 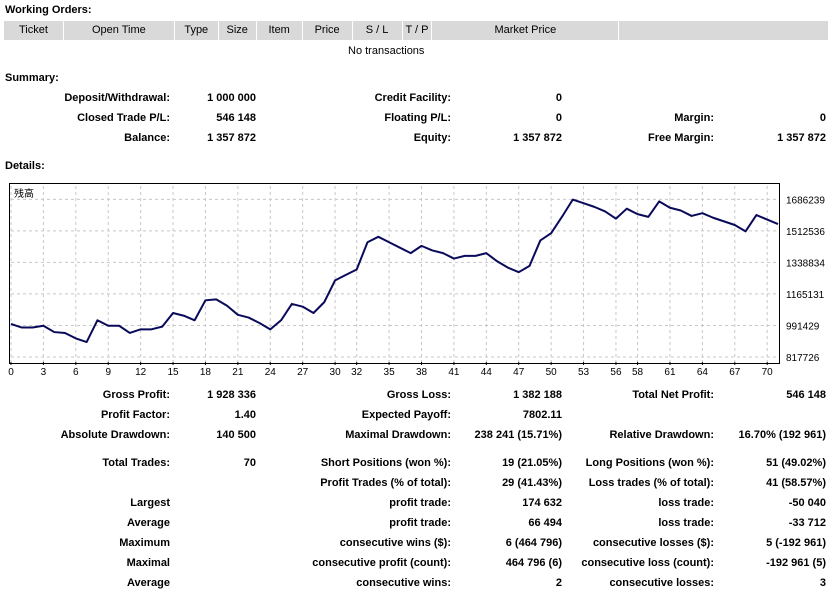 I want to click on orders-column-header: S / L, so click(x=377, y=30).